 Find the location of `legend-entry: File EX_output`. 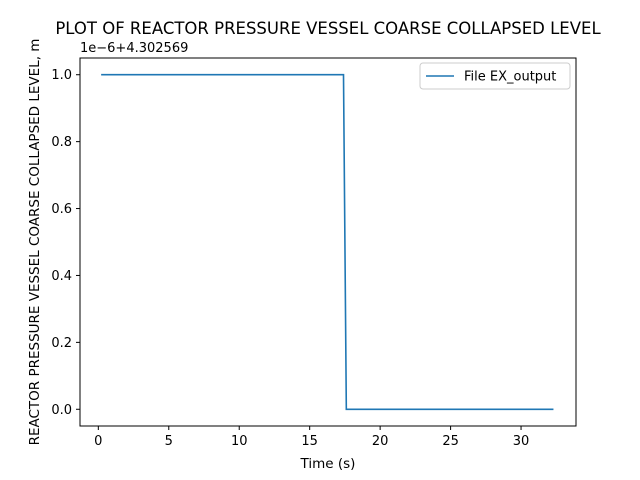

legend-entry: File EX_output is located at coordinates (510, 77).